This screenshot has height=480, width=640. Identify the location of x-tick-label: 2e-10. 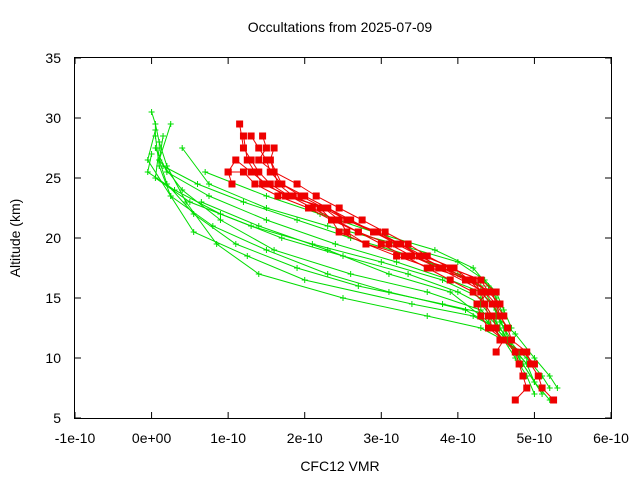
(305, 438).